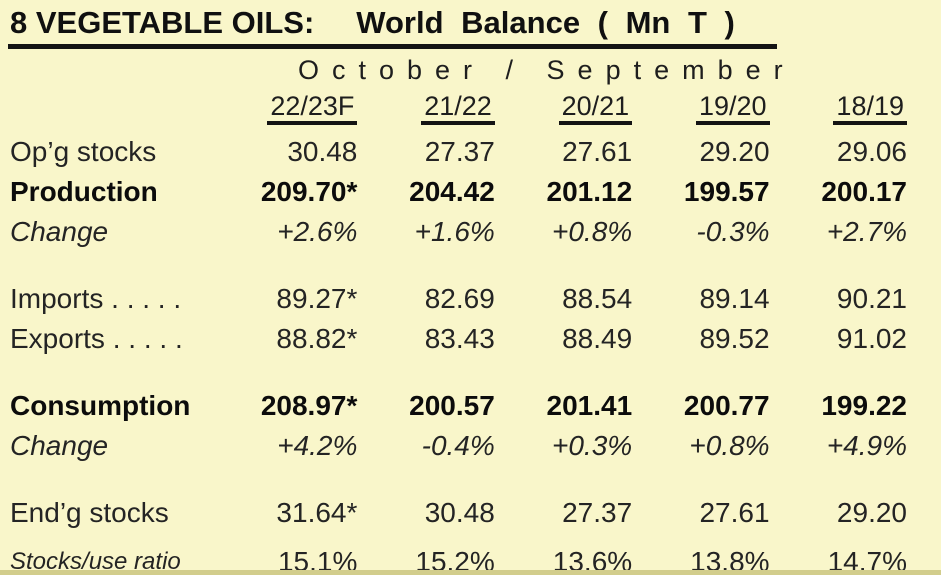 This screenshot has width=941, height=575. I want to click on table-row: Change +2.6% +1.6% +0.8% -0.3% +2.7%, so click(470, 232).